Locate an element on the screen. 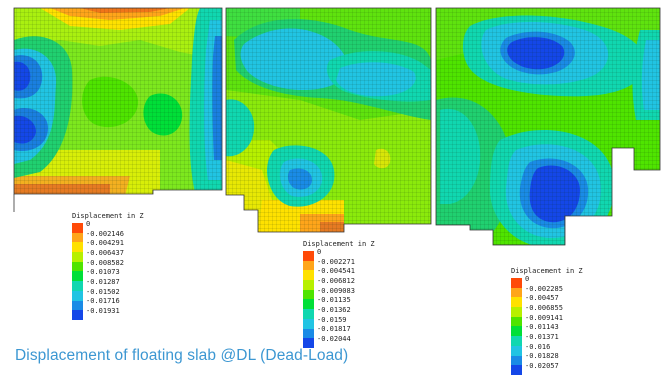 This screenshot has width=667, height=375. legend-entry: -0.02044 is located at coordinates (339, 341).